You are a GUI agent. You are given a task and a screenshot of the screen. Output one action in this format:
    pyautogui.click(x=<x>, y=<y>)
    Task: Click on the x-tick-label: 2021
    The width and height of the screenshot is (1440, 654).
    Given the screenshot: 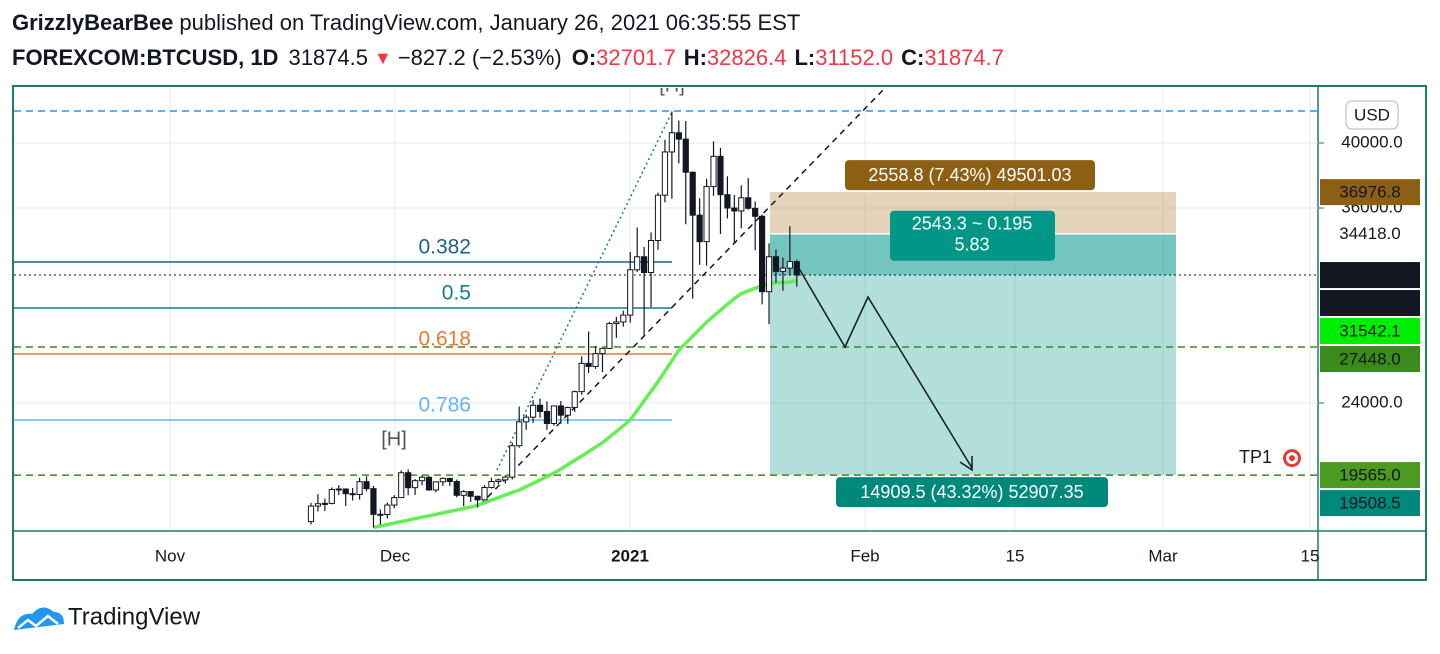 What is the action you would take?
    pyautogui.click(x=630, y=555)
    